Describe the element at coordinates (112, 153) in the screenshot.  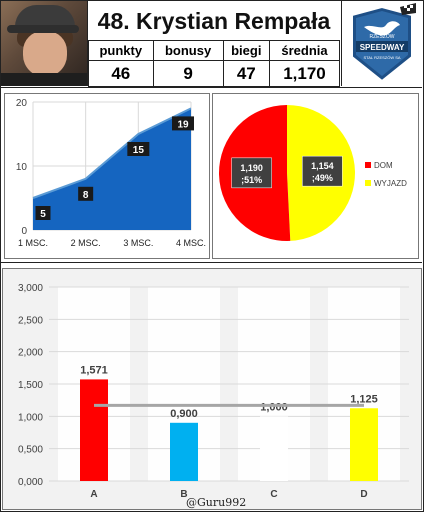
I see `area-series-line` at that location.